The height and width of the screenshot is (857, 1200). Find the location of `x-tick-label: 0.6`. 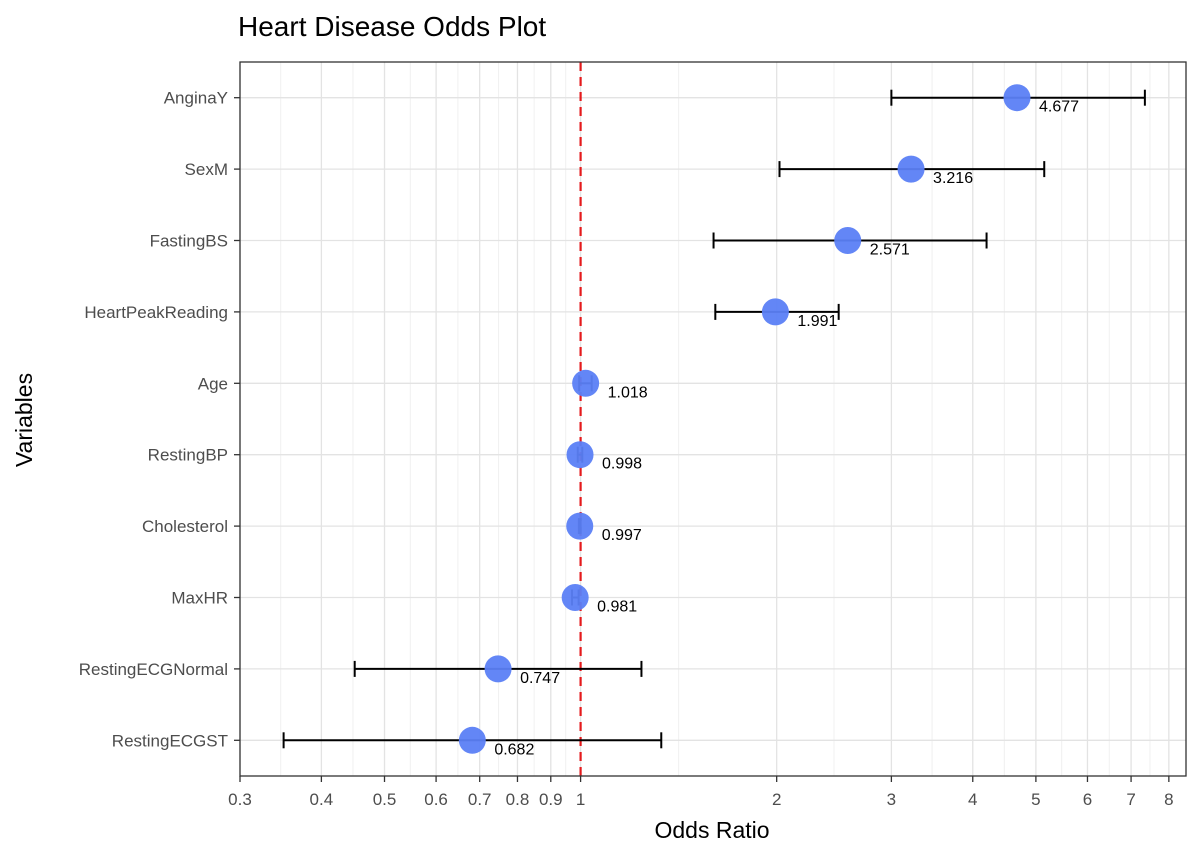

x-tick-label: 0.6 is located at coordinates (436, 799).